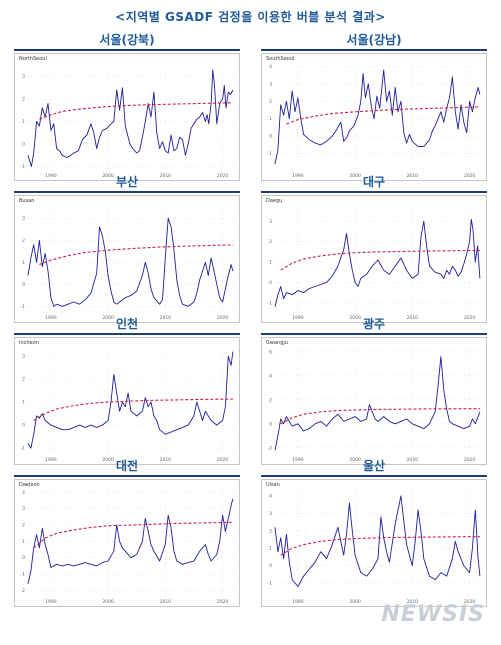 Image resolution: width=501 pixels, height=645 pixels. I want to click on chart-svg: Ulsan -1 0 1 2 3 4 1990 2000 2010 2020, so click(374, 543).